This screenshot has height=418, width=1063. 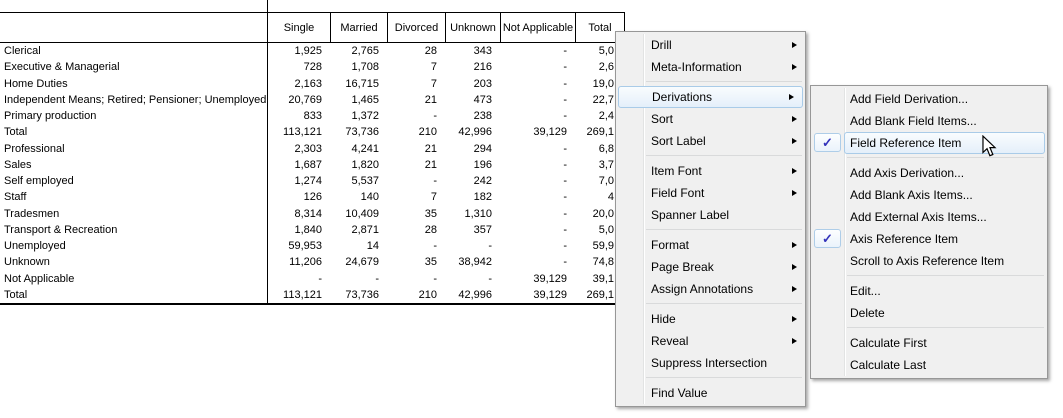 What do you see at coordinates (365, 51) in the screenshot?
I see `table-cell: 2,765` at bounding box center [365, 51].